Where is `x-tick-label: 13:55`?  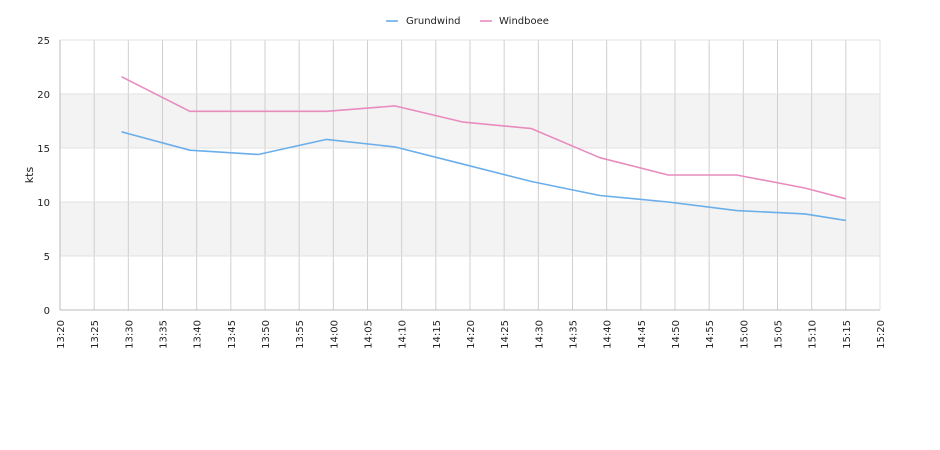
x-tick-label: 13:55 is located at coordinates (300, 334).